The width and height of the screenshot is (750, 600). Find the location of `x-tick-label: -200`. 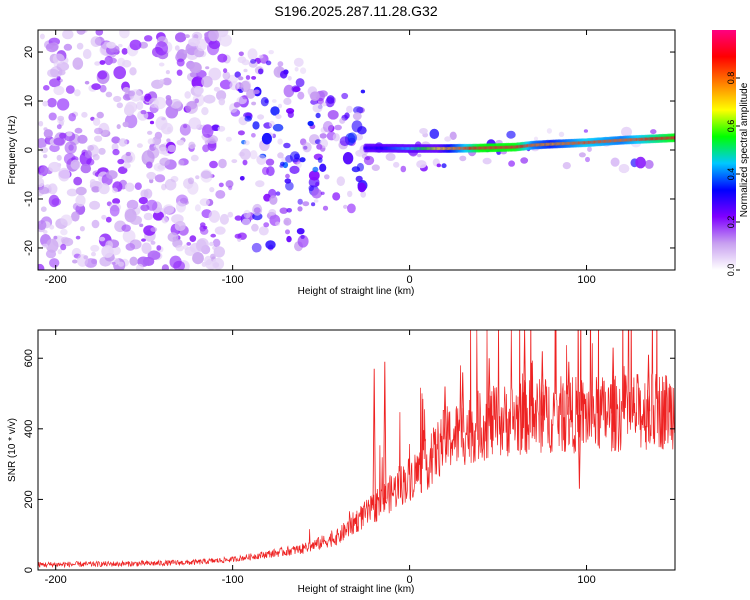

x-tick-label: -200 is located at coordinates (56, 280).